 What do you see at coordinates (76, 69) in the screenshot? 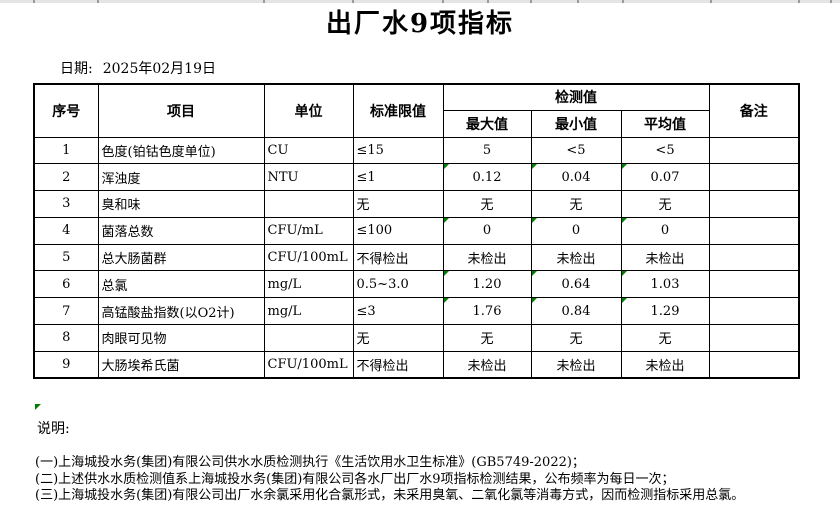
I see `date-label: 日期:` at bounding box center [76, 69].